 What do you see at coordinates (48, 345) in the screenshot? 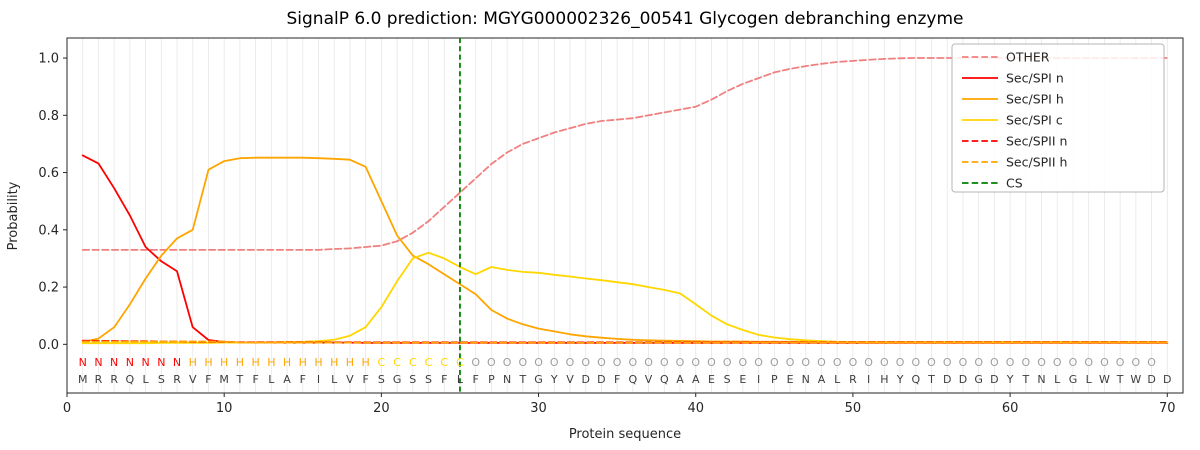
I see `y-tick-label: 0.0` at bounding box center [48, 345].